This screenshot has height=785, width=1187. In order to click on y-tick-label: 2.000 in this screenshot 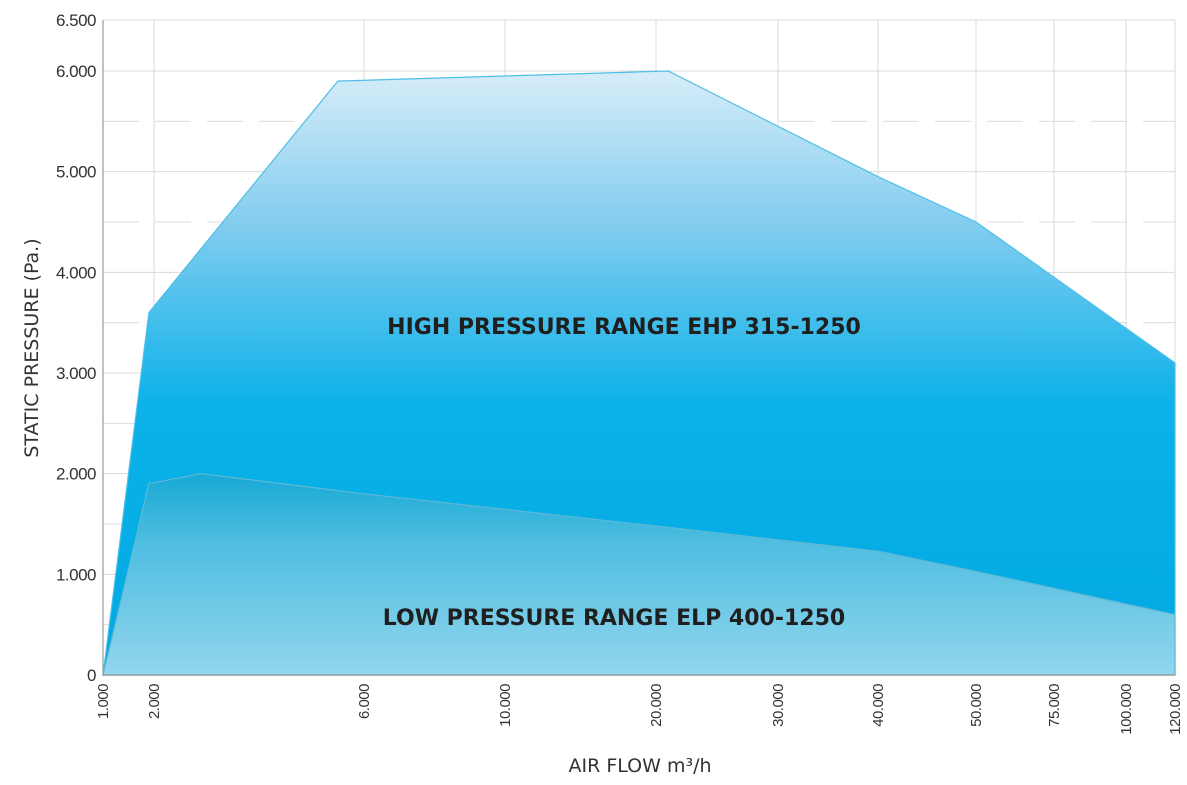, I will do `click(76, 474)`.